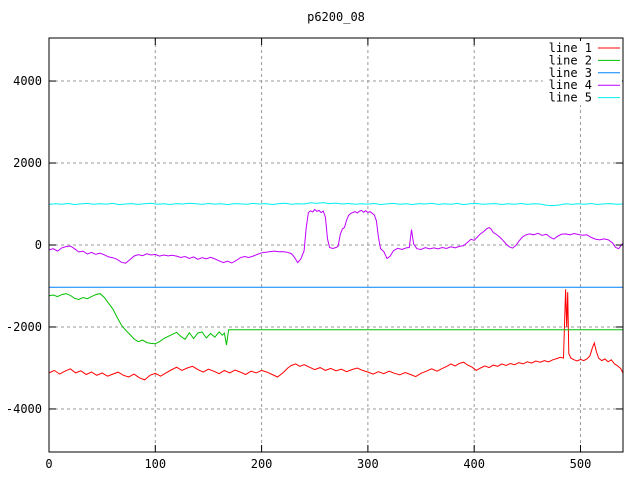 The width and height of the screenshot is (640, 480). Describe the element at coordinates (570, 85) in the screenshot. I see `legend-label: line 4` at that location.